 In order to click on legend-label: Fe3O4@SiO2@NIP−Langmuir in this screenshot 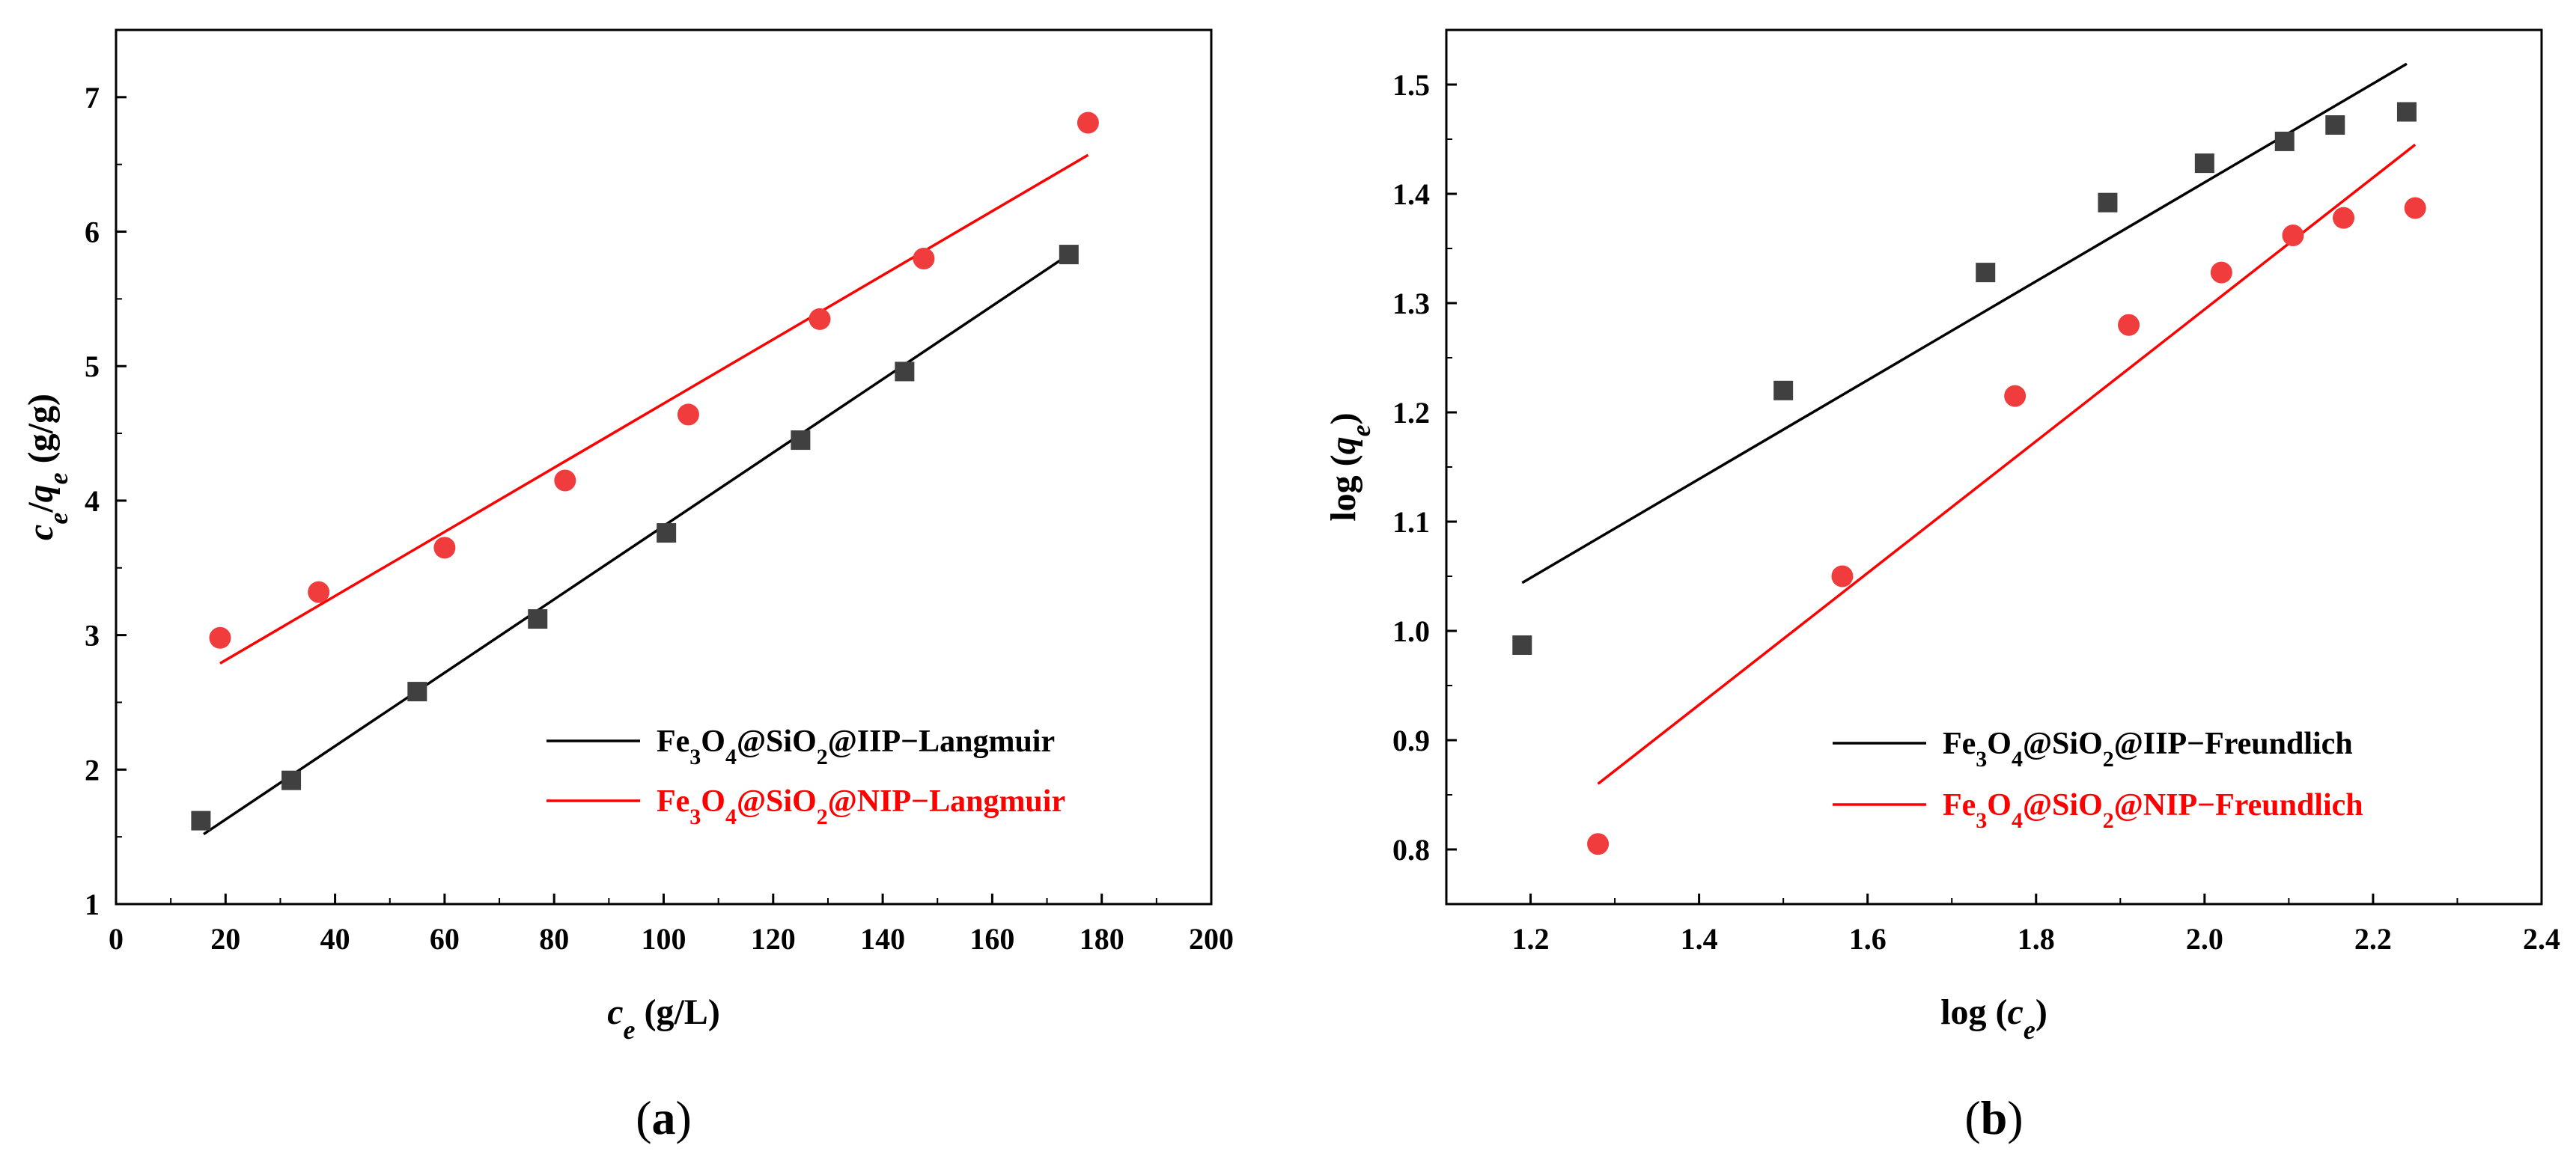, I will do `click(861, 806)`.